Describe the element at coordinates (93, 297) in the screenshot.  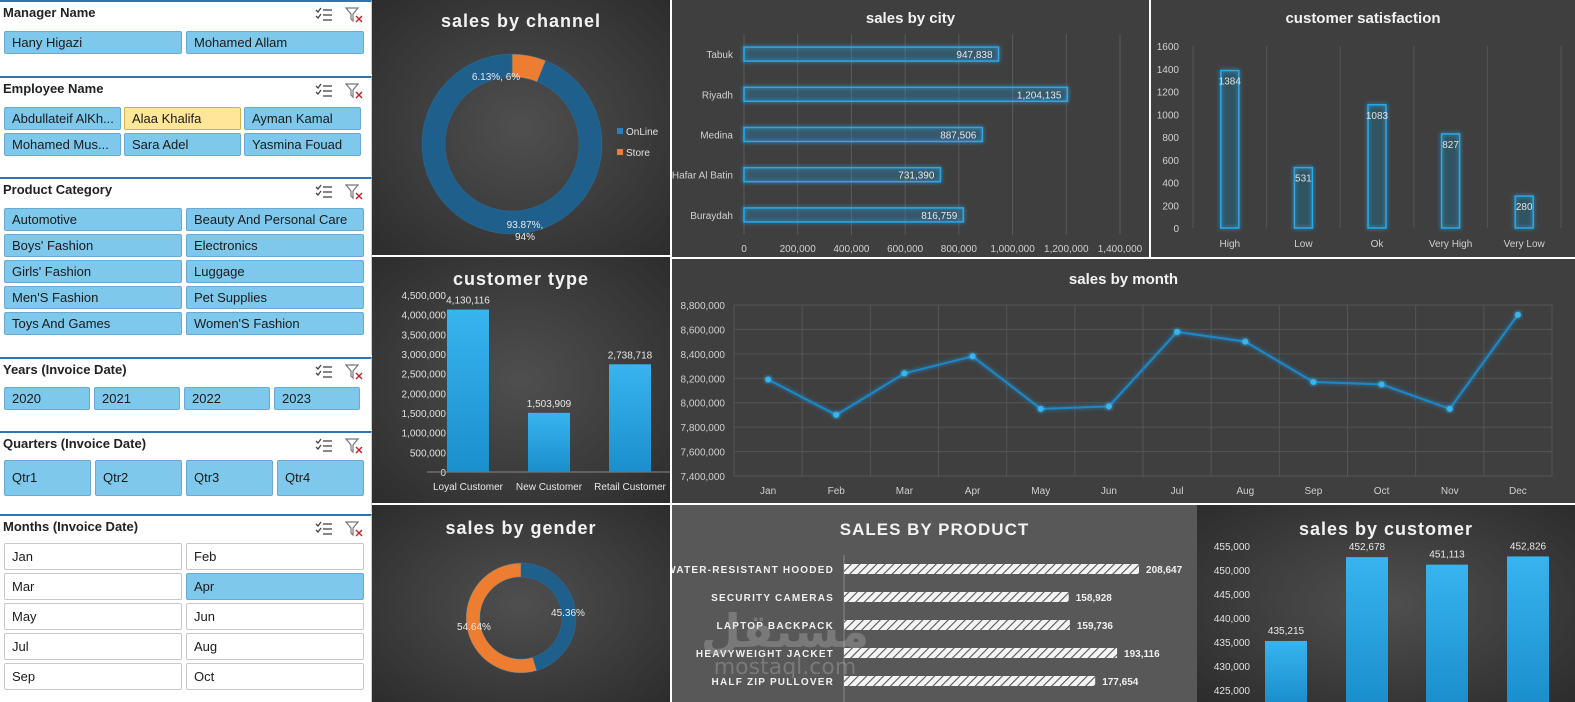
I see `slicer-item-men-s-fashion: Men'S Fashion` at that location.